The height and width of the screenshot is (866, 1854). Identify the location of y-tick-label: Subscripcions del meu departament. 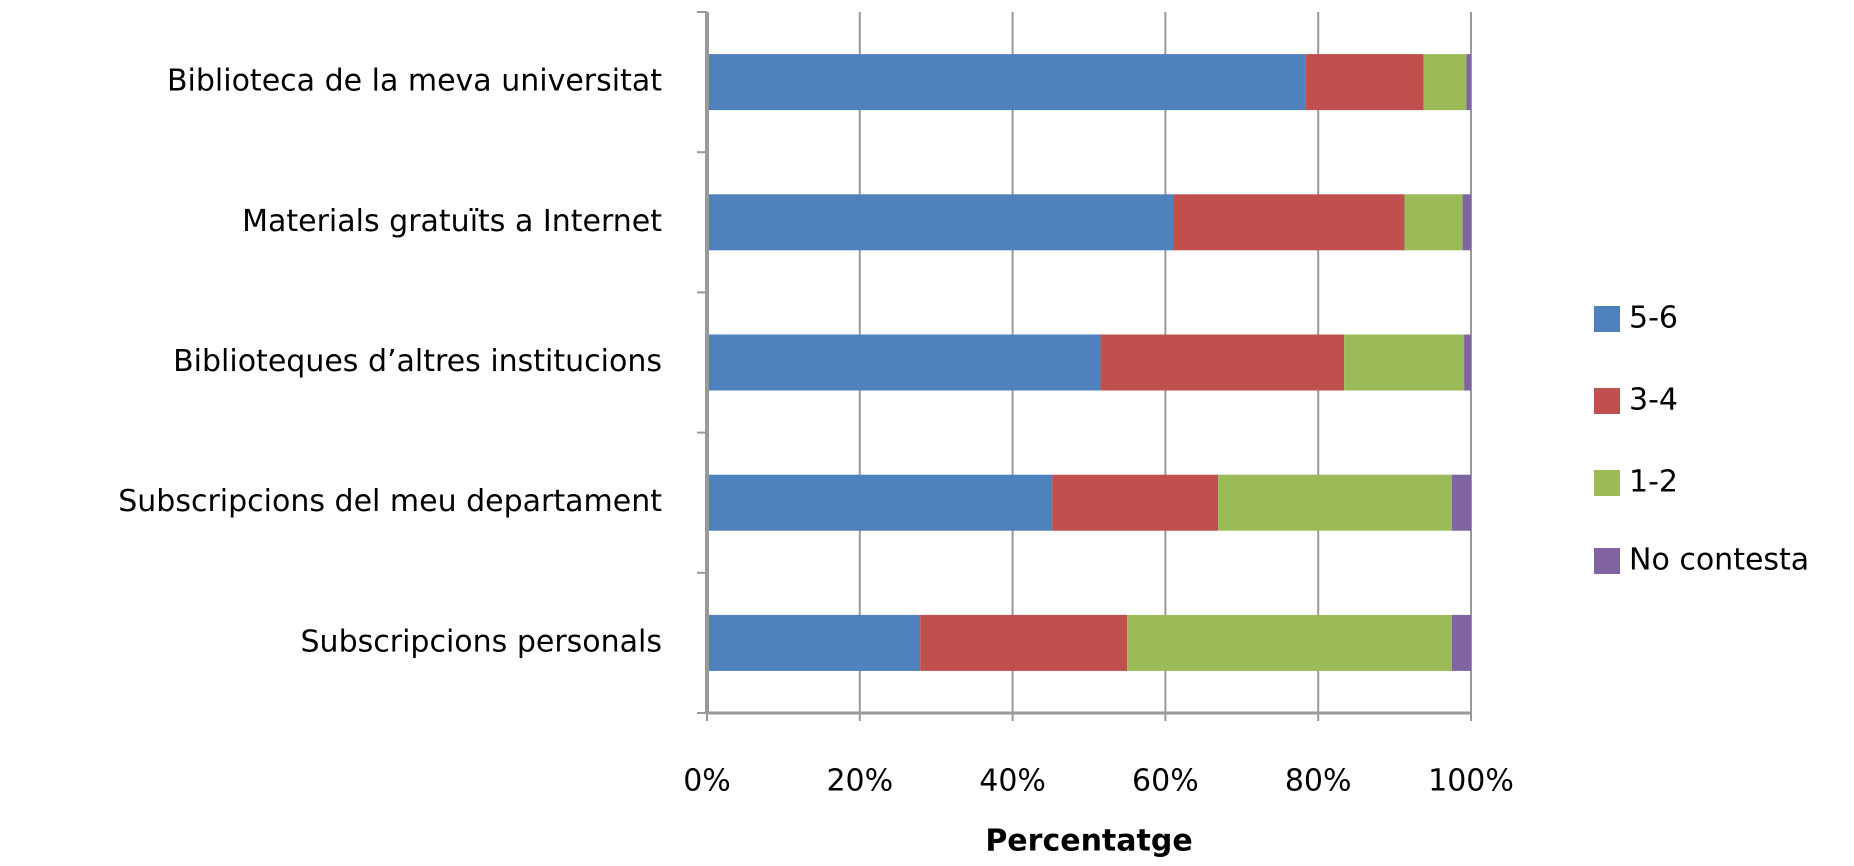
(390, 501).